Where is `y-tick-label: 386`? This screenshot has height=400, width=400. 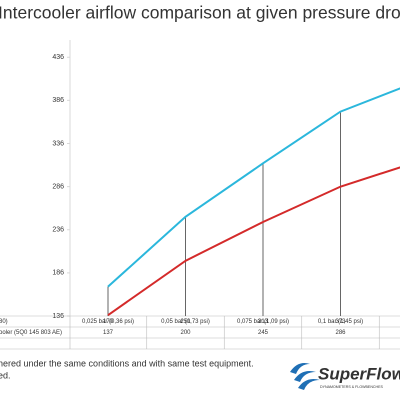 y-tick-label: 386 is located at coordinates (58, 100).